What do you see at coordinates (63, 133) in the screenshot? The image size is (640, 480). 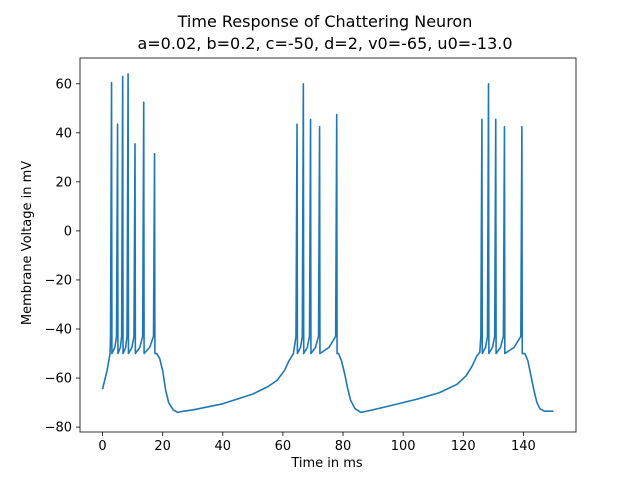 I see `y-tick-label: 40` at bounding box center [63, 133].